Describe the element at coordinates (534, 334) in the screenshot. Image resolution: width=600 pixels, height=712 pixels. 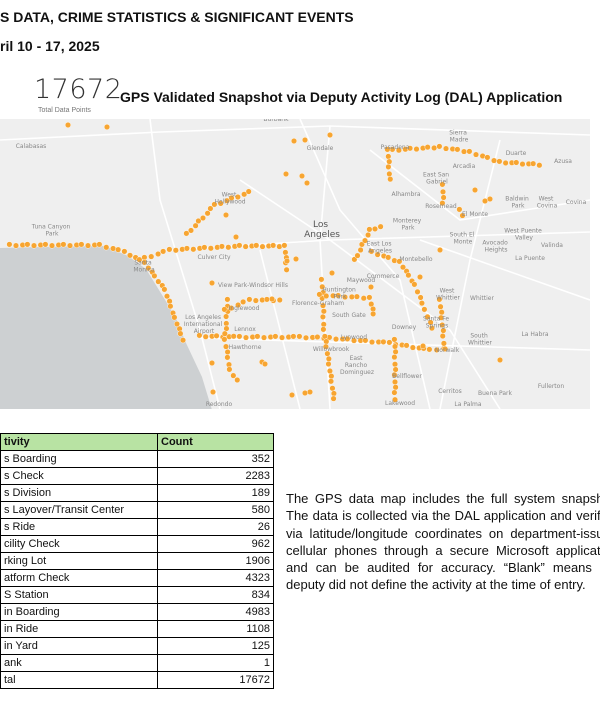
I see `map-place-label: La Habra` at that location.